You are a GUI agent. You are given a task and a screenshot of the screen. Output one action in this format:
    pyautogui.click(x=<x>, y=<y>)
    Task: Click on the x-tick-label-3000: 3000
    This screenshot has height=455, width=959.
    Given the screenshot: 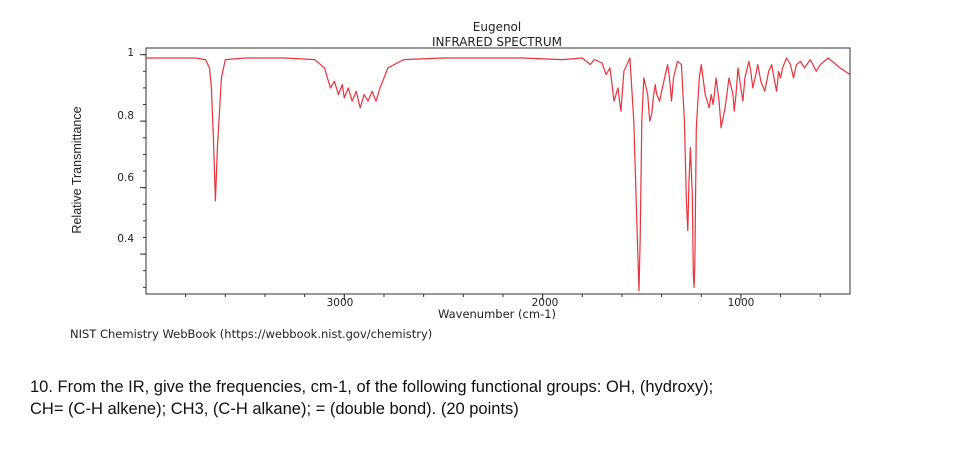 What is the action you would take?
    pyautogui.click(x=340, y=303)
    